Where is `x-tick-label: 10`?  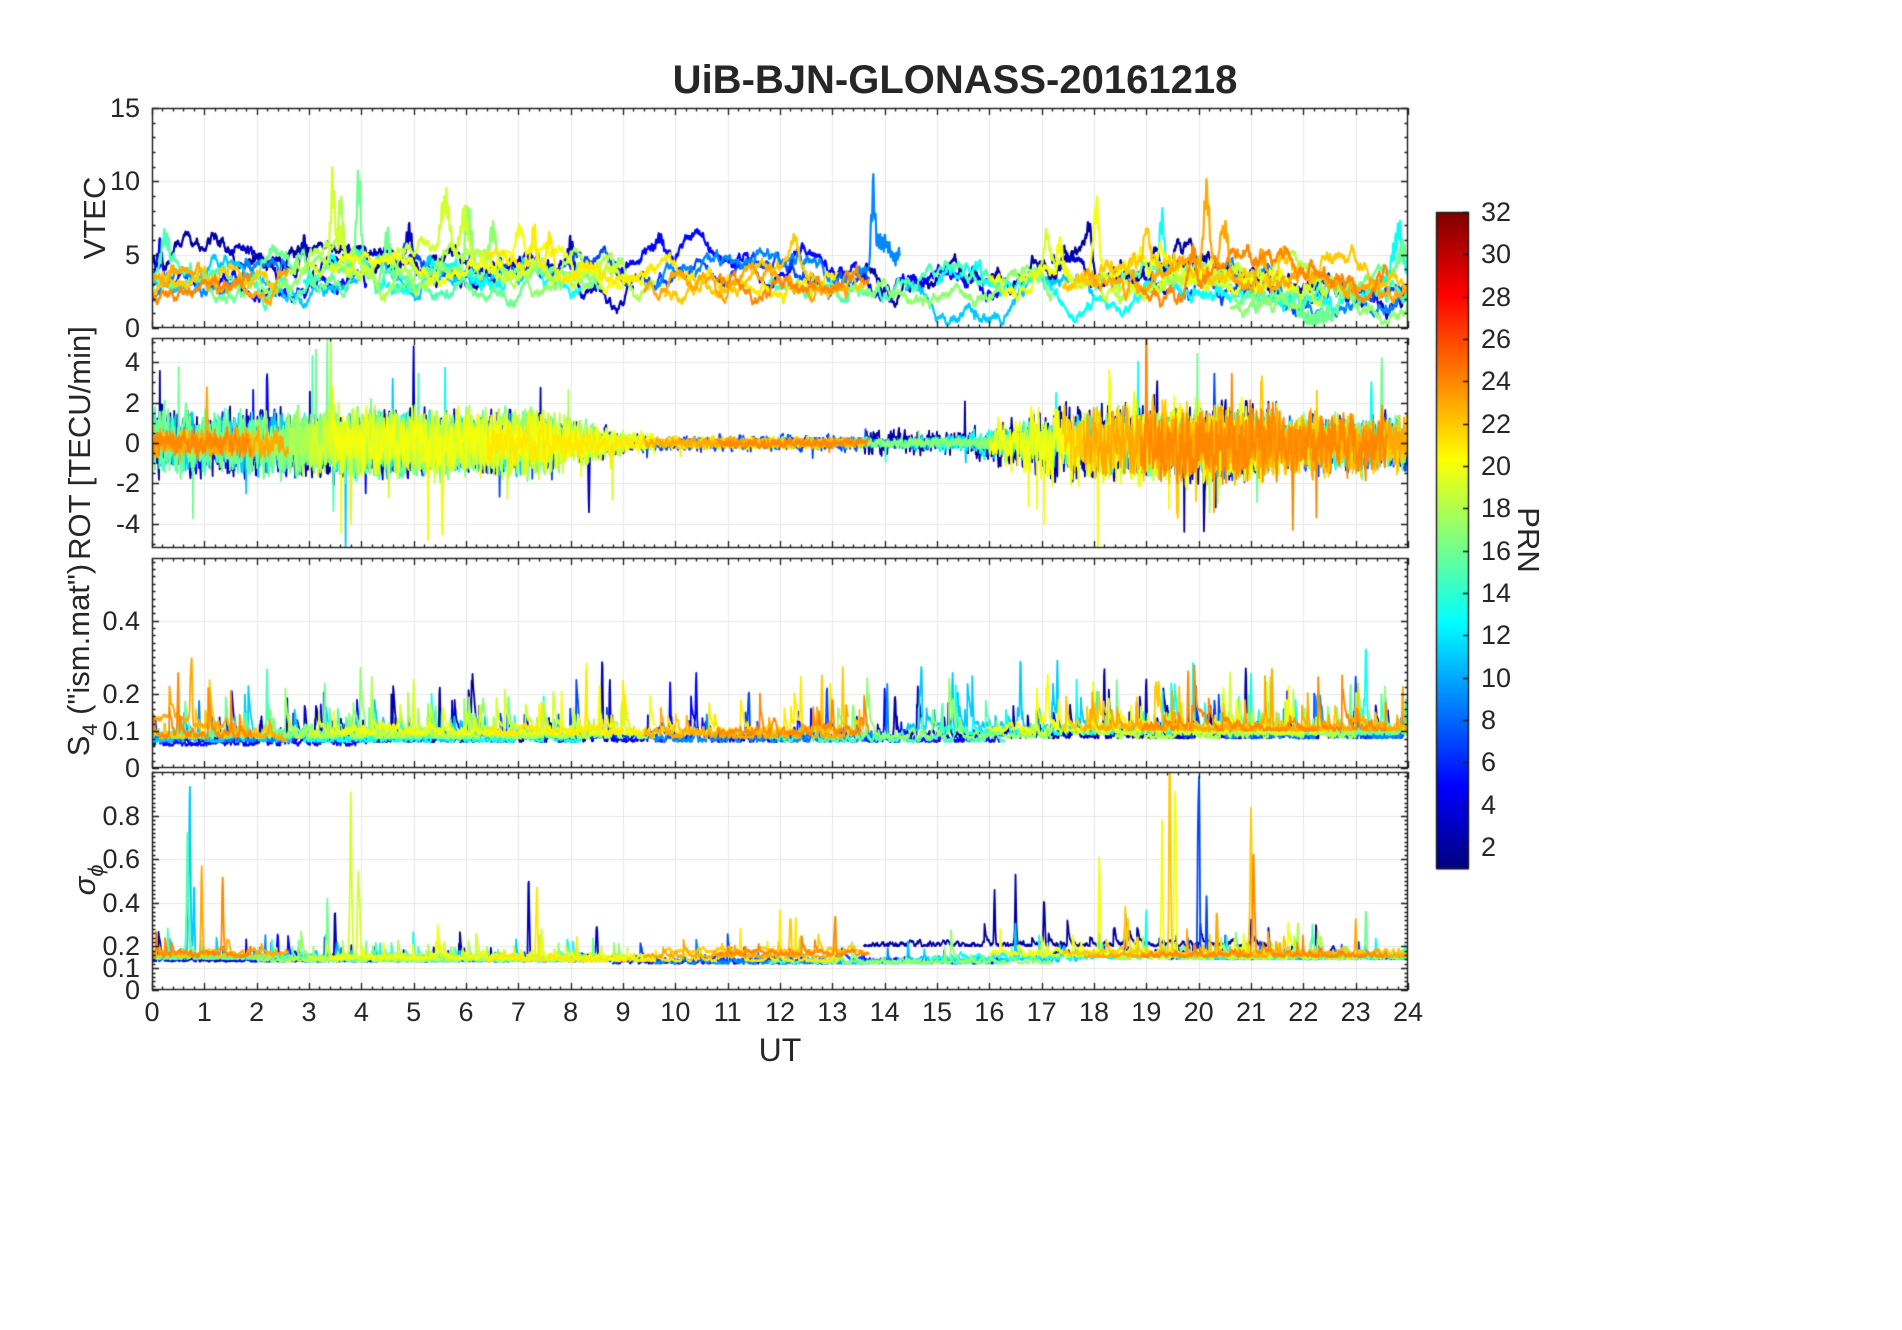
x-tick-label: 10 is located at coordinates (675, 1012).